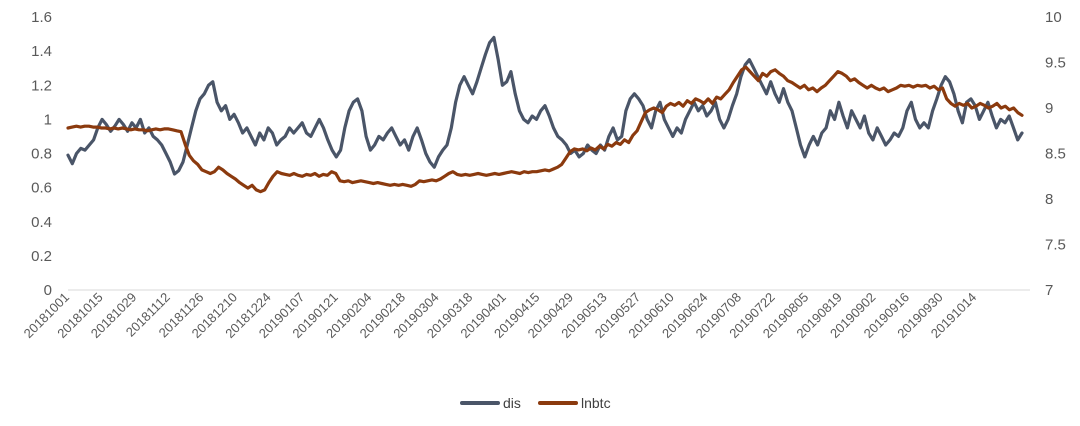  What do you see at coordinates (1049, 199) in the screenshot?
I see `y-right-tick-label: 8` at bounding box center [1049, 199].